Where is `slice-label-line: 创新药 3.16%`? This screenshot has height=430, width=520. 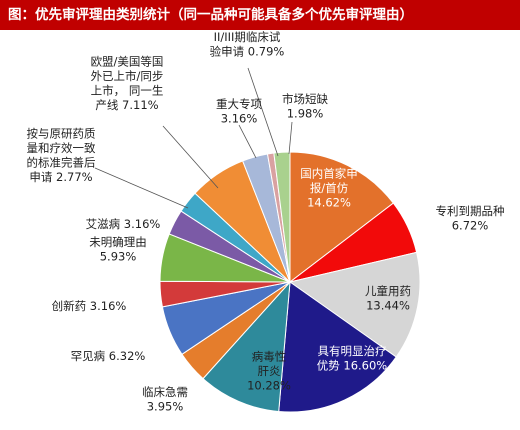 slice-label-line: 创新药 3.16% is located at coordinates (89, 306).